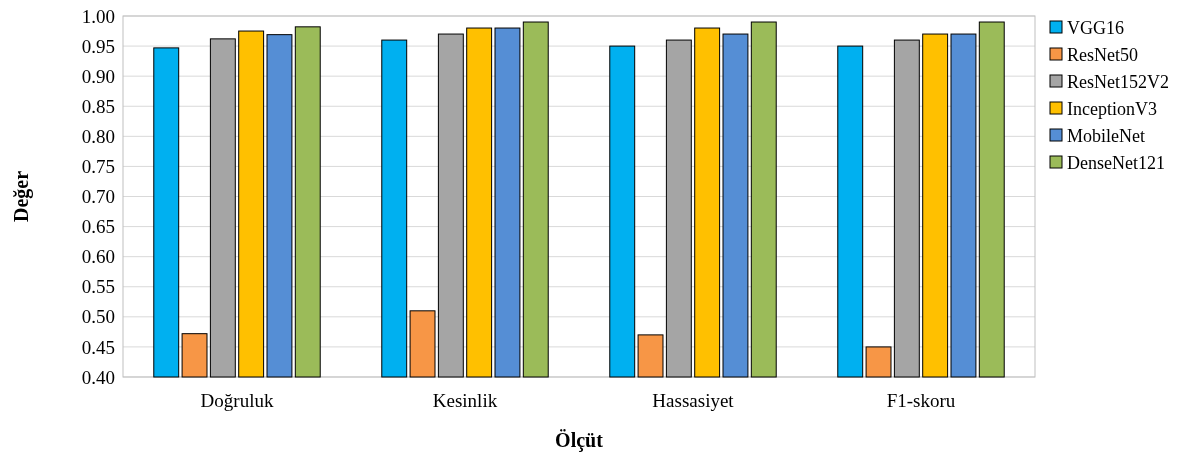  What do you see at coordinates (1118, 82) in the screenshot?
I see `legend-label: ResNet152V2` at bounding box center [1118, 82].